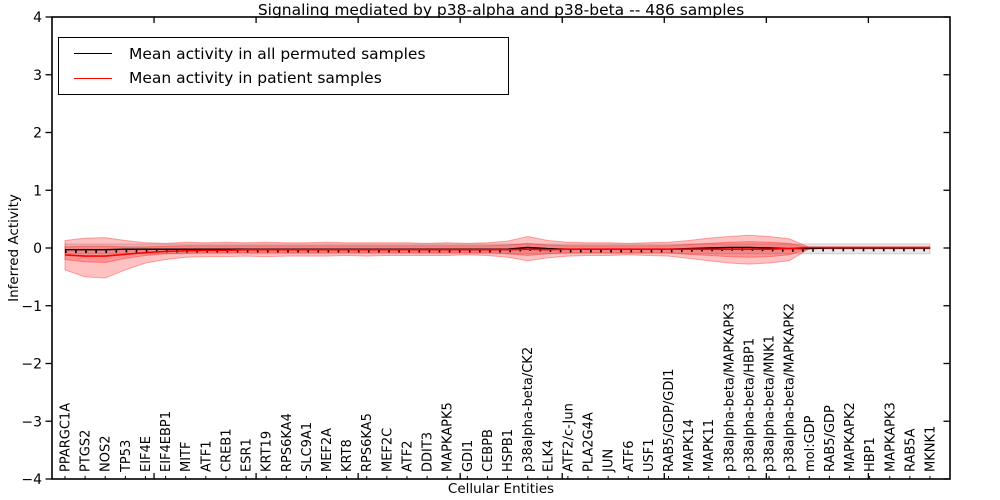 This screenshot has height=500, width=1000. What do you see at coordinates (347, 455) in the screenshot?
I see `x-category-label: KRT8` at bounding box center [347, 455].